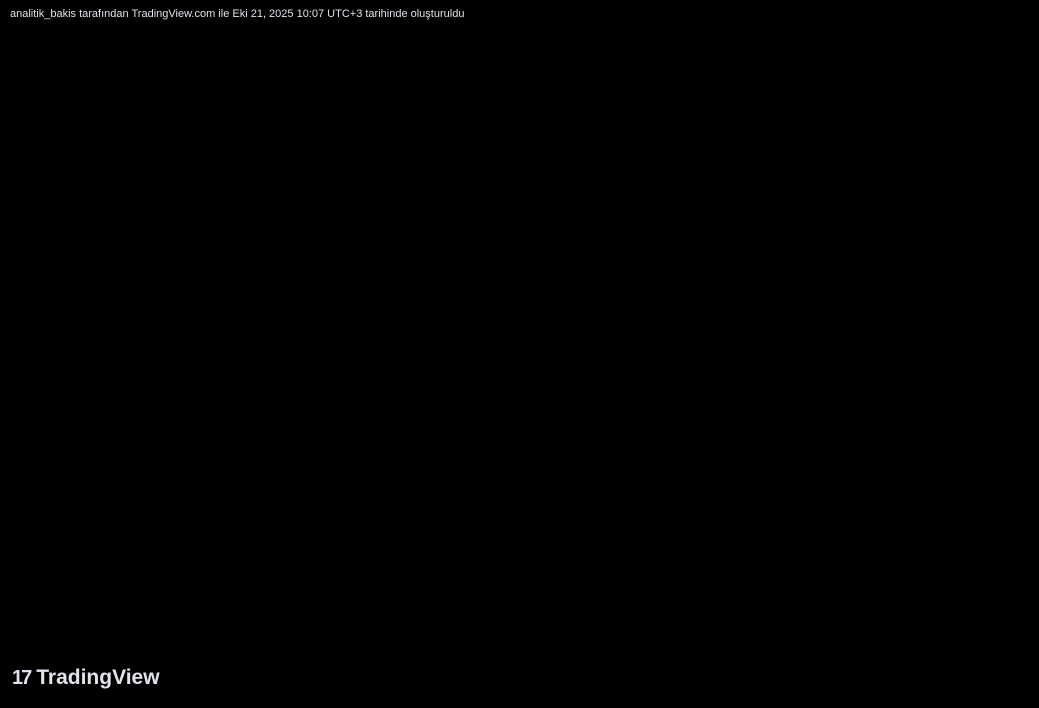 This screenshot has height=708, width=1039. Describe the element at coordinates (120, 481) in the screenshot. I see `range-box` at that location.